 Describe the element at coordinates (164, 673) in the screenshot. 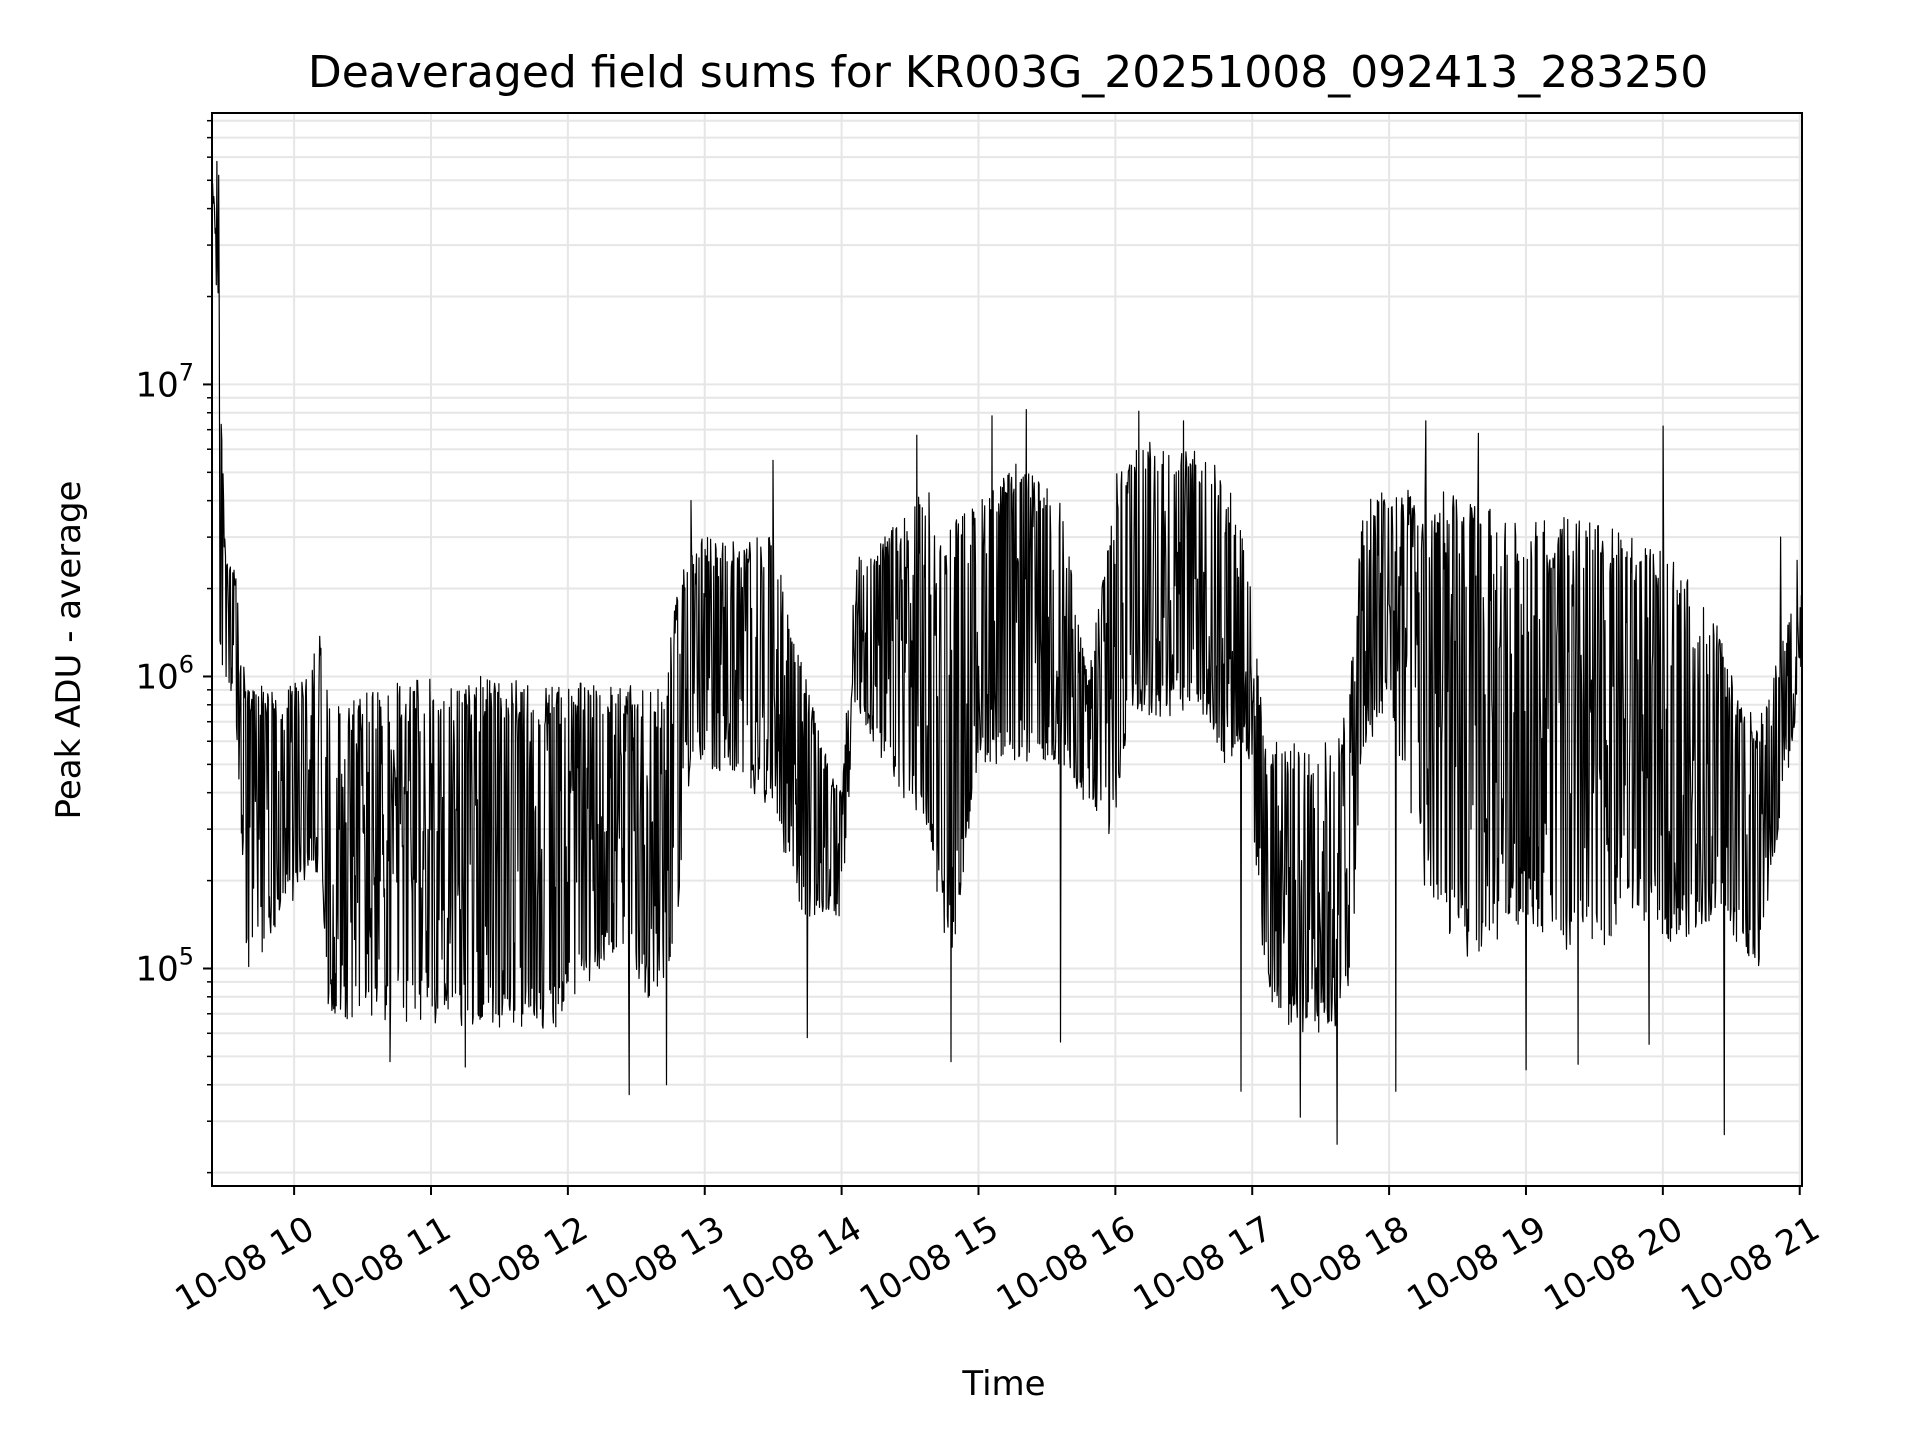

I see `y-tick-label: 10⁶` at that location.